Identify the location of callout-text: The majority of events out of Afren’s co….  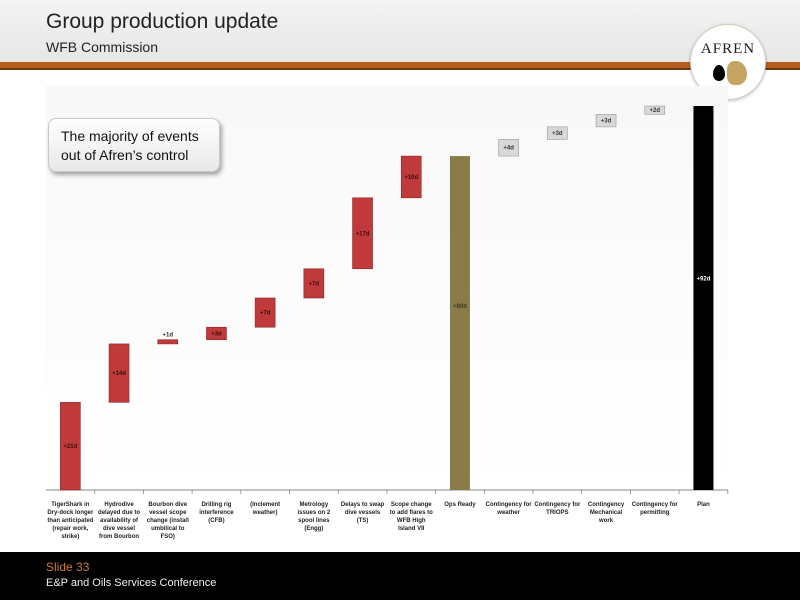
(130, 145).